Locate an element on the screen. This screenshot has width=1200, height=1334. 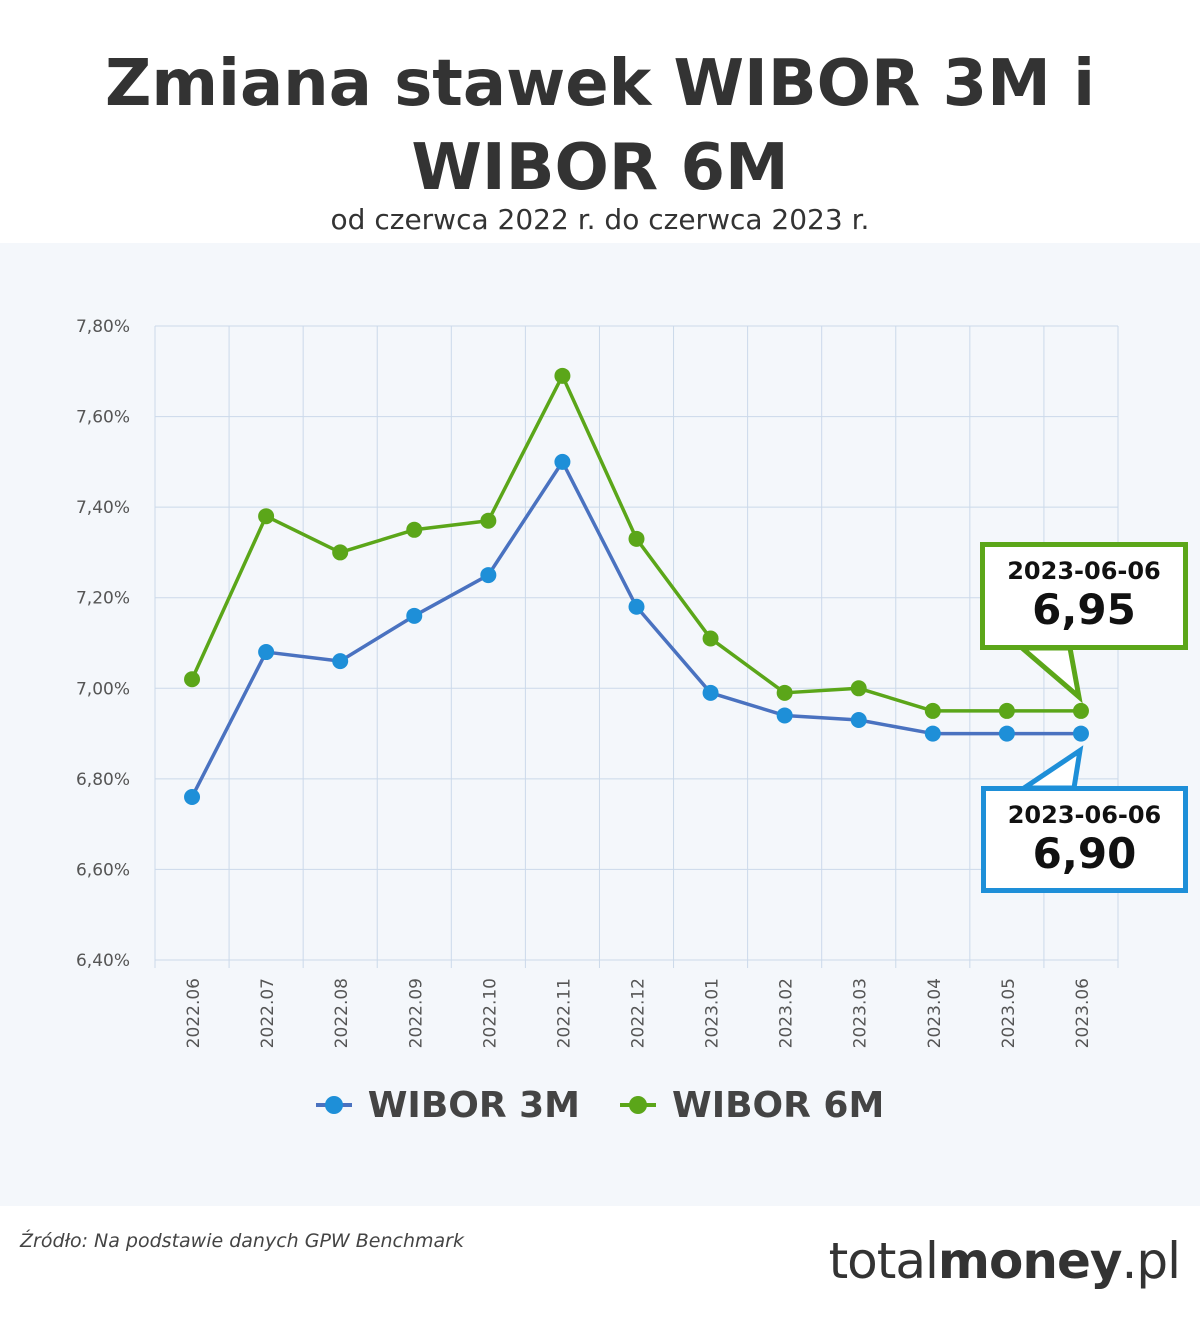
legend-swatch-wibor-6m is located at coordinates (638, 1105).